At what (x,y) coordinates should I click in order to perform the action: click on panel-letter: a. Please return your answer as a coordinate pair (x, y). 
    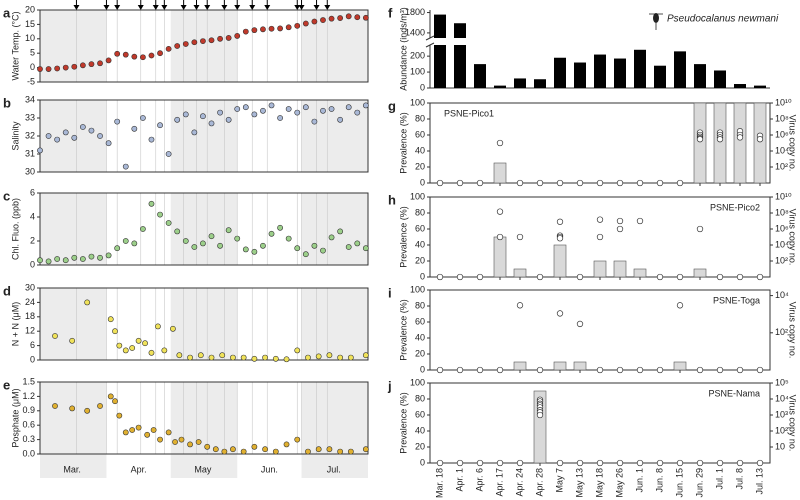
    Looking at the image, I should click on (7, 12).